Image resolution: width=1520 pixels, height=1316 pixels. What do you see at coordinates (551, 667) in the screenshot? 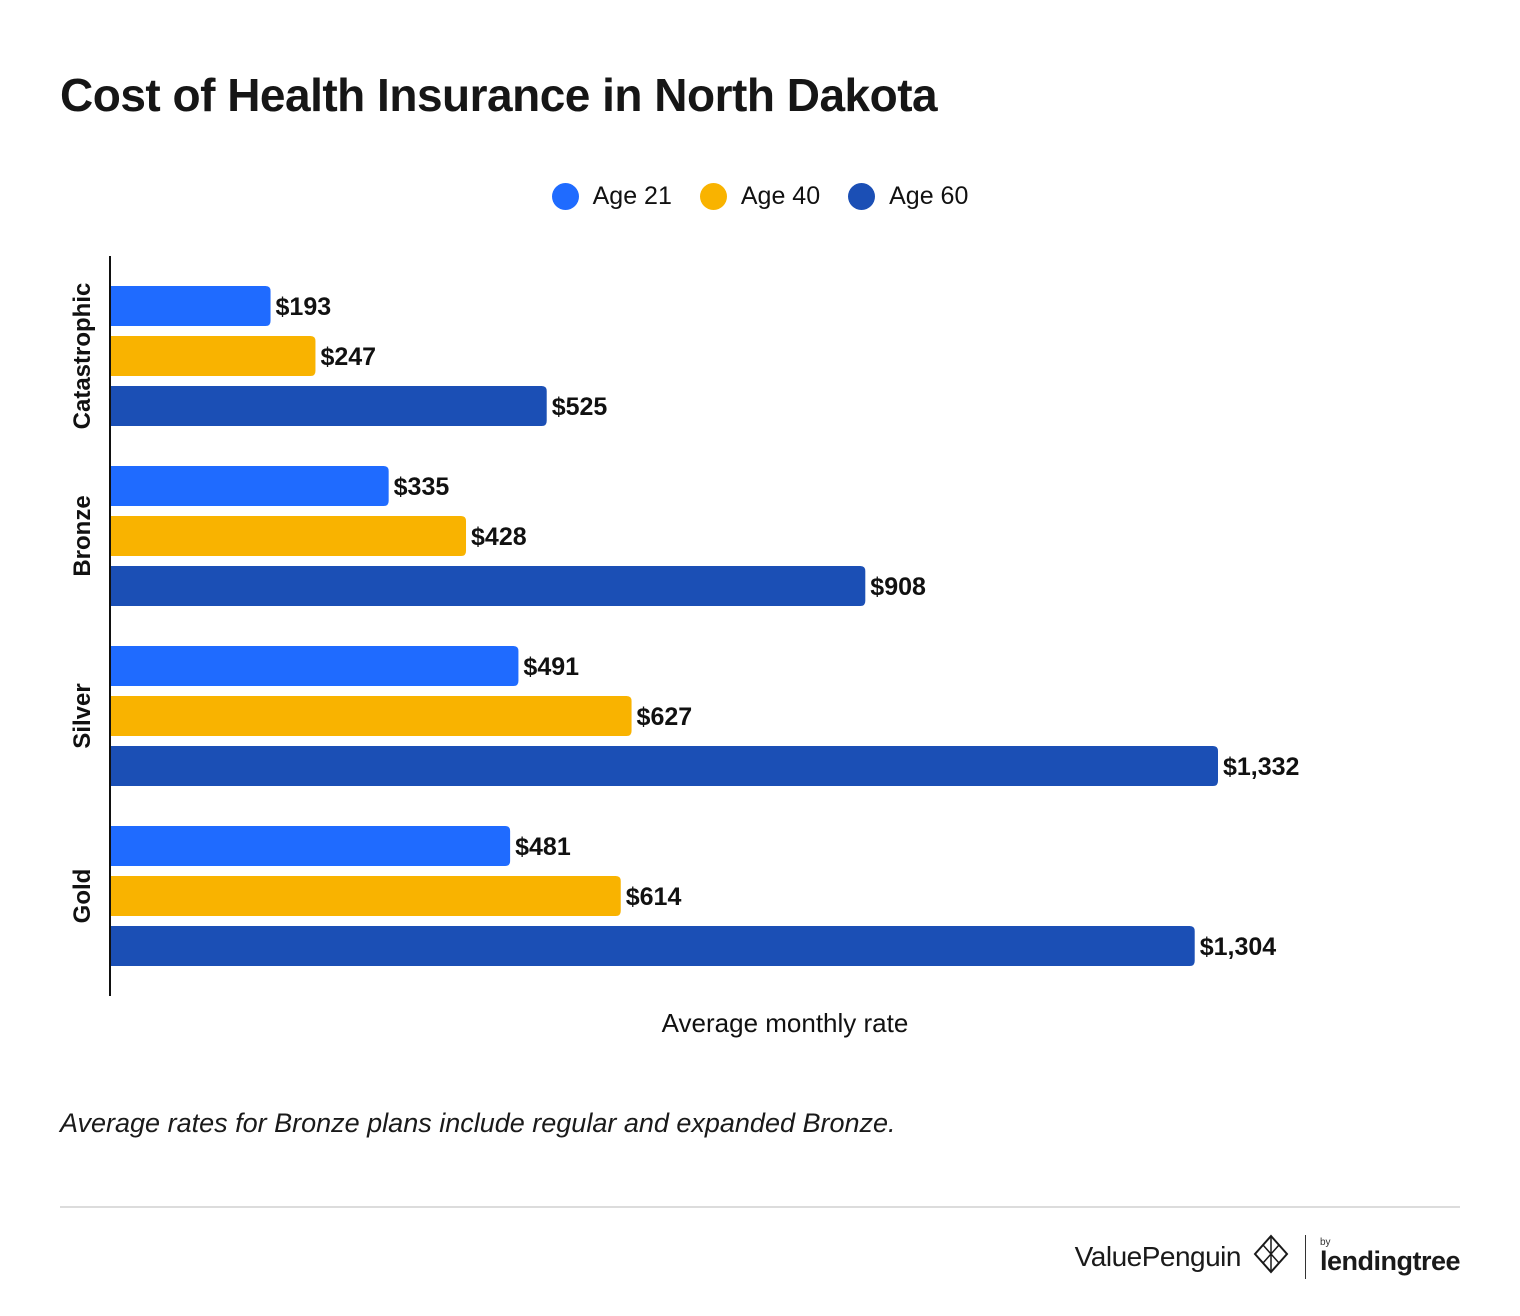
I see `data-label-silver-age-21: $491` at bounding box center [551, 667].